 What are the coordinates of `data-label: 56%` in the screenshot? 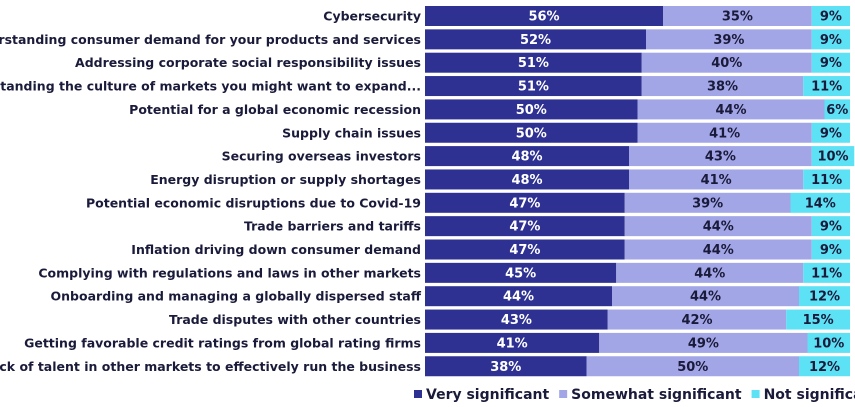 It's located at (543, 17).